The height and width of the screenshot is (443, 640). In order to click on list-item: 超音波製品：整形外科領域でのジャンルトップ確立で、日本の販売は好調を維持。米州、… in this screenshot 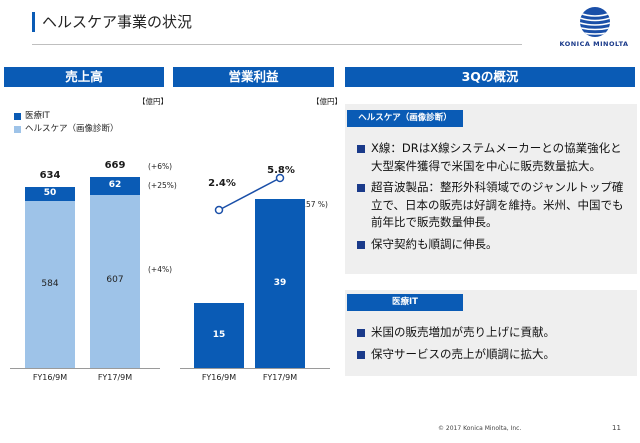, I will do `click(495, 205)`.